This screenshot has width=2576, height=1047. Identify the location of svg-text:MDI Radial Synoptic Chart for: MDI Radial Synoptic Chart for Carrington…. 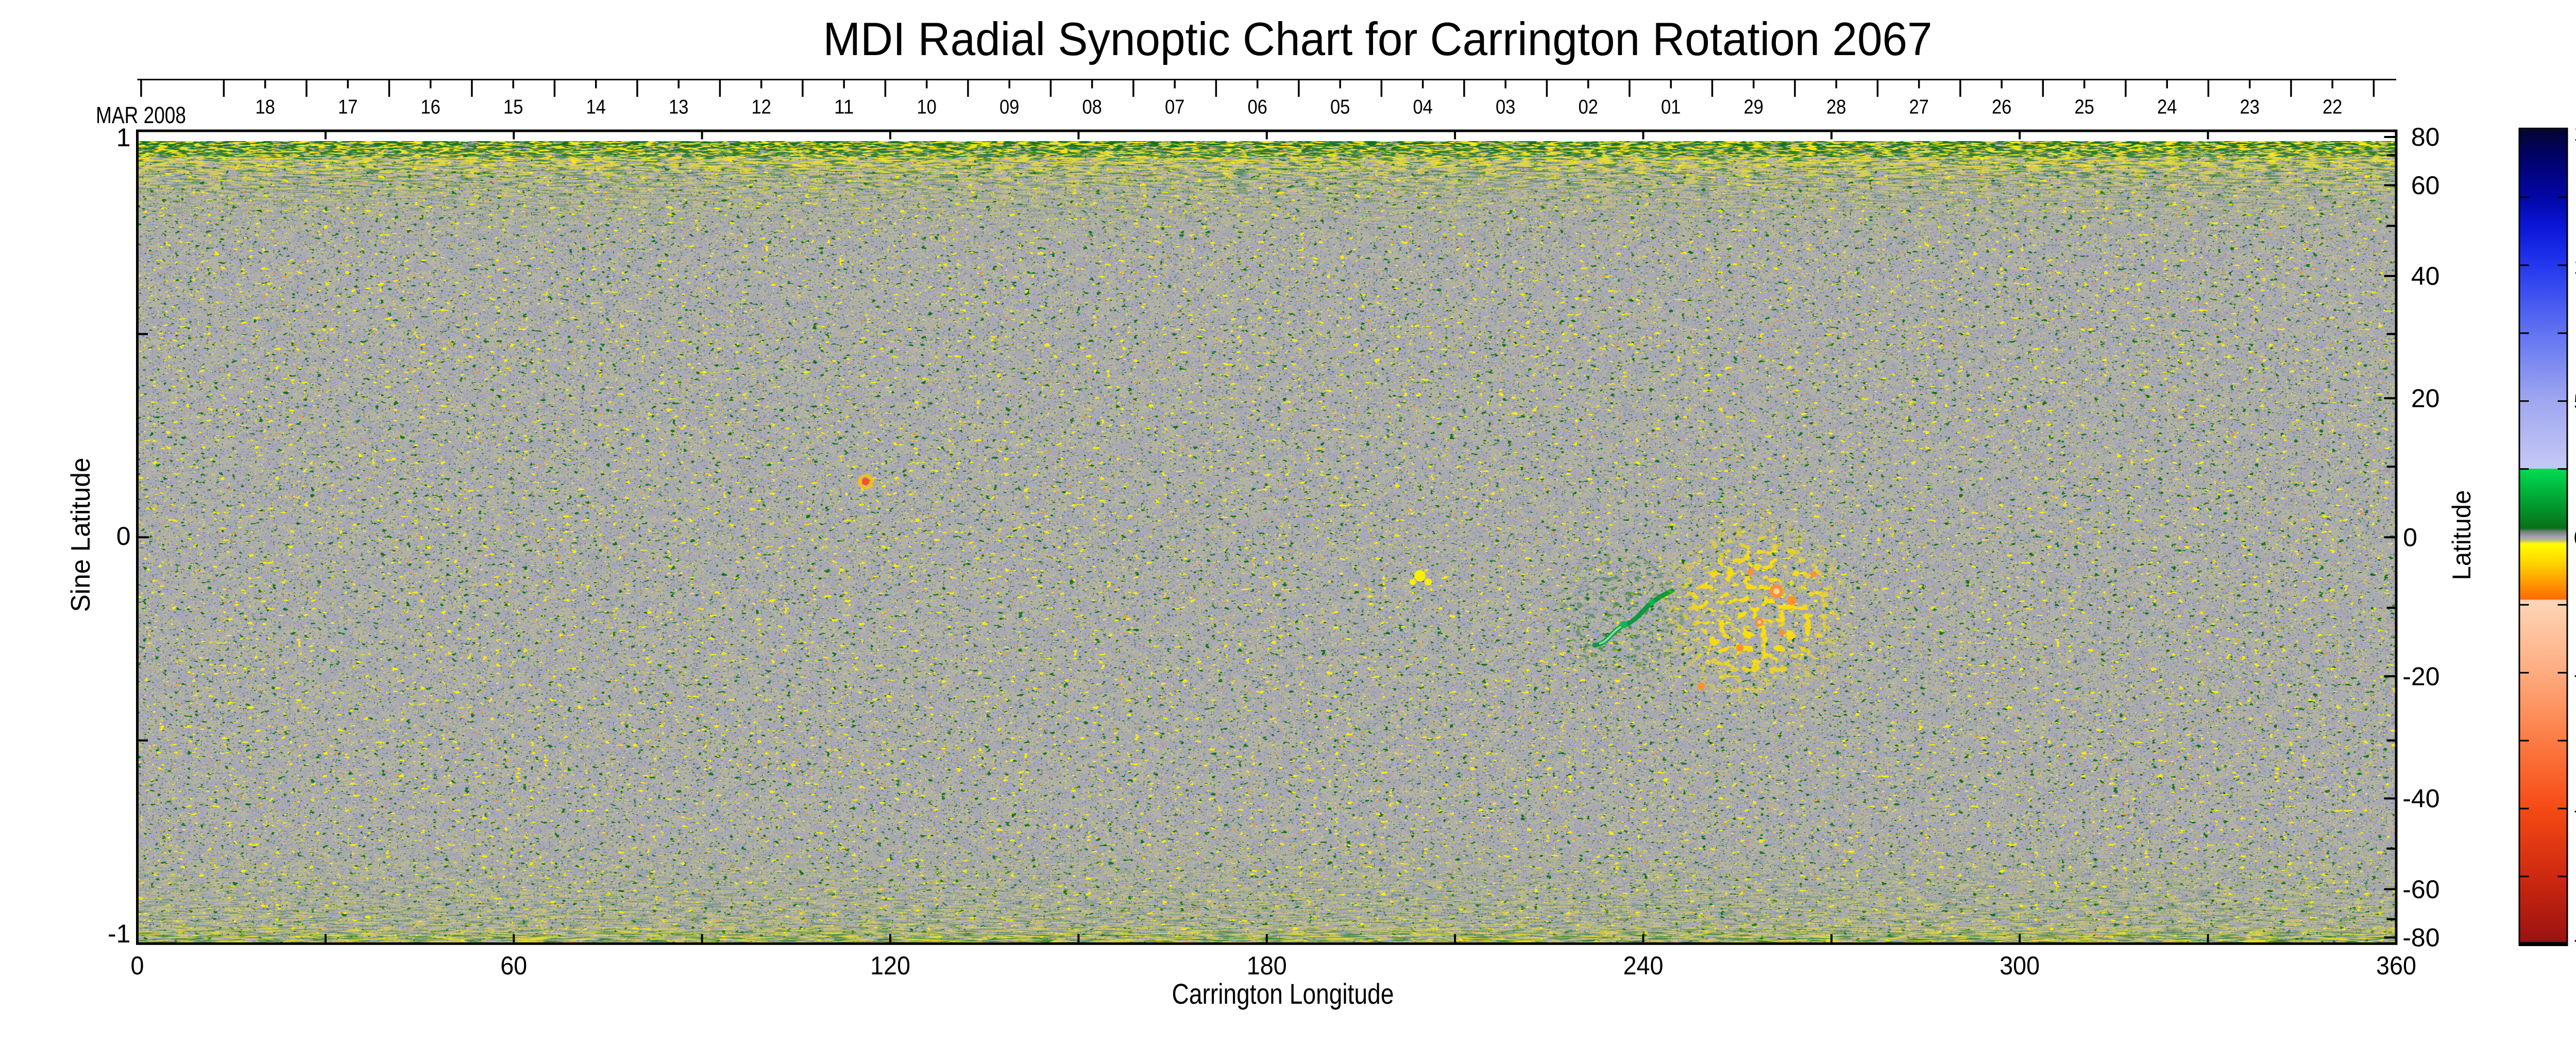
(1378, 39).